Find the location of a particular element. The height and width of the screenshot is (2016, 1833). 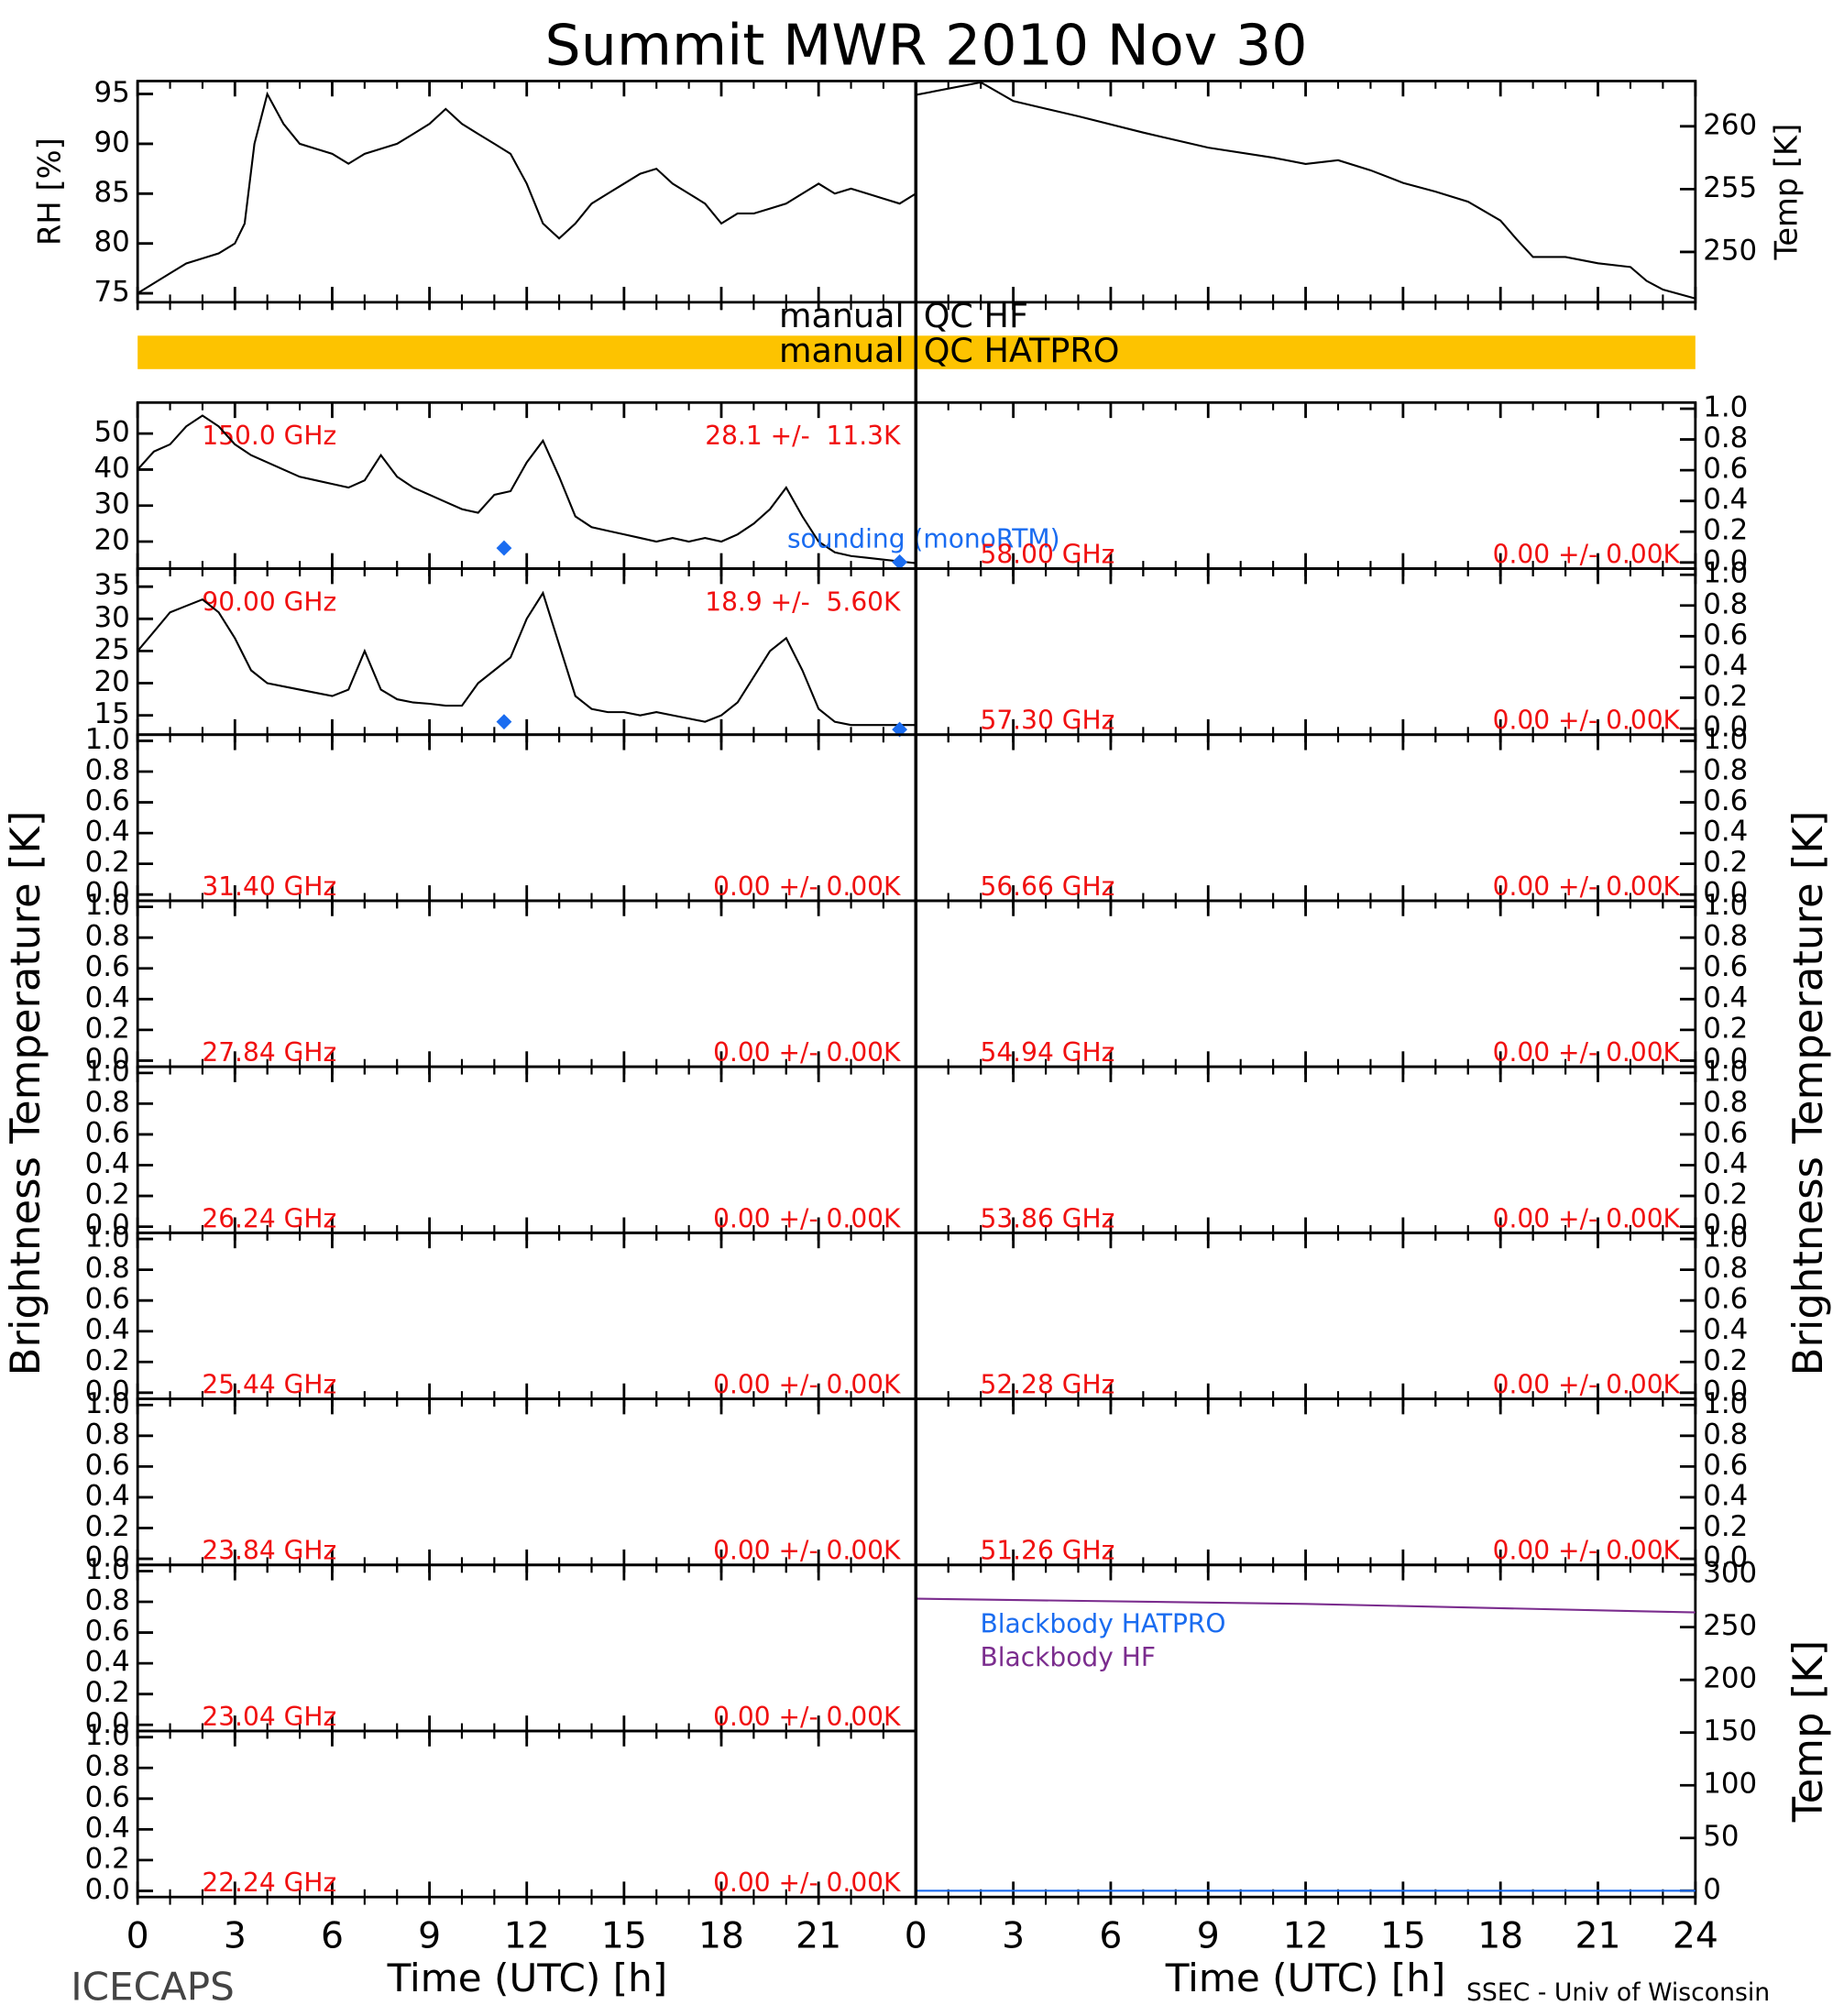

x-tick-label: 24 is located at coordinates (1695, 1936).